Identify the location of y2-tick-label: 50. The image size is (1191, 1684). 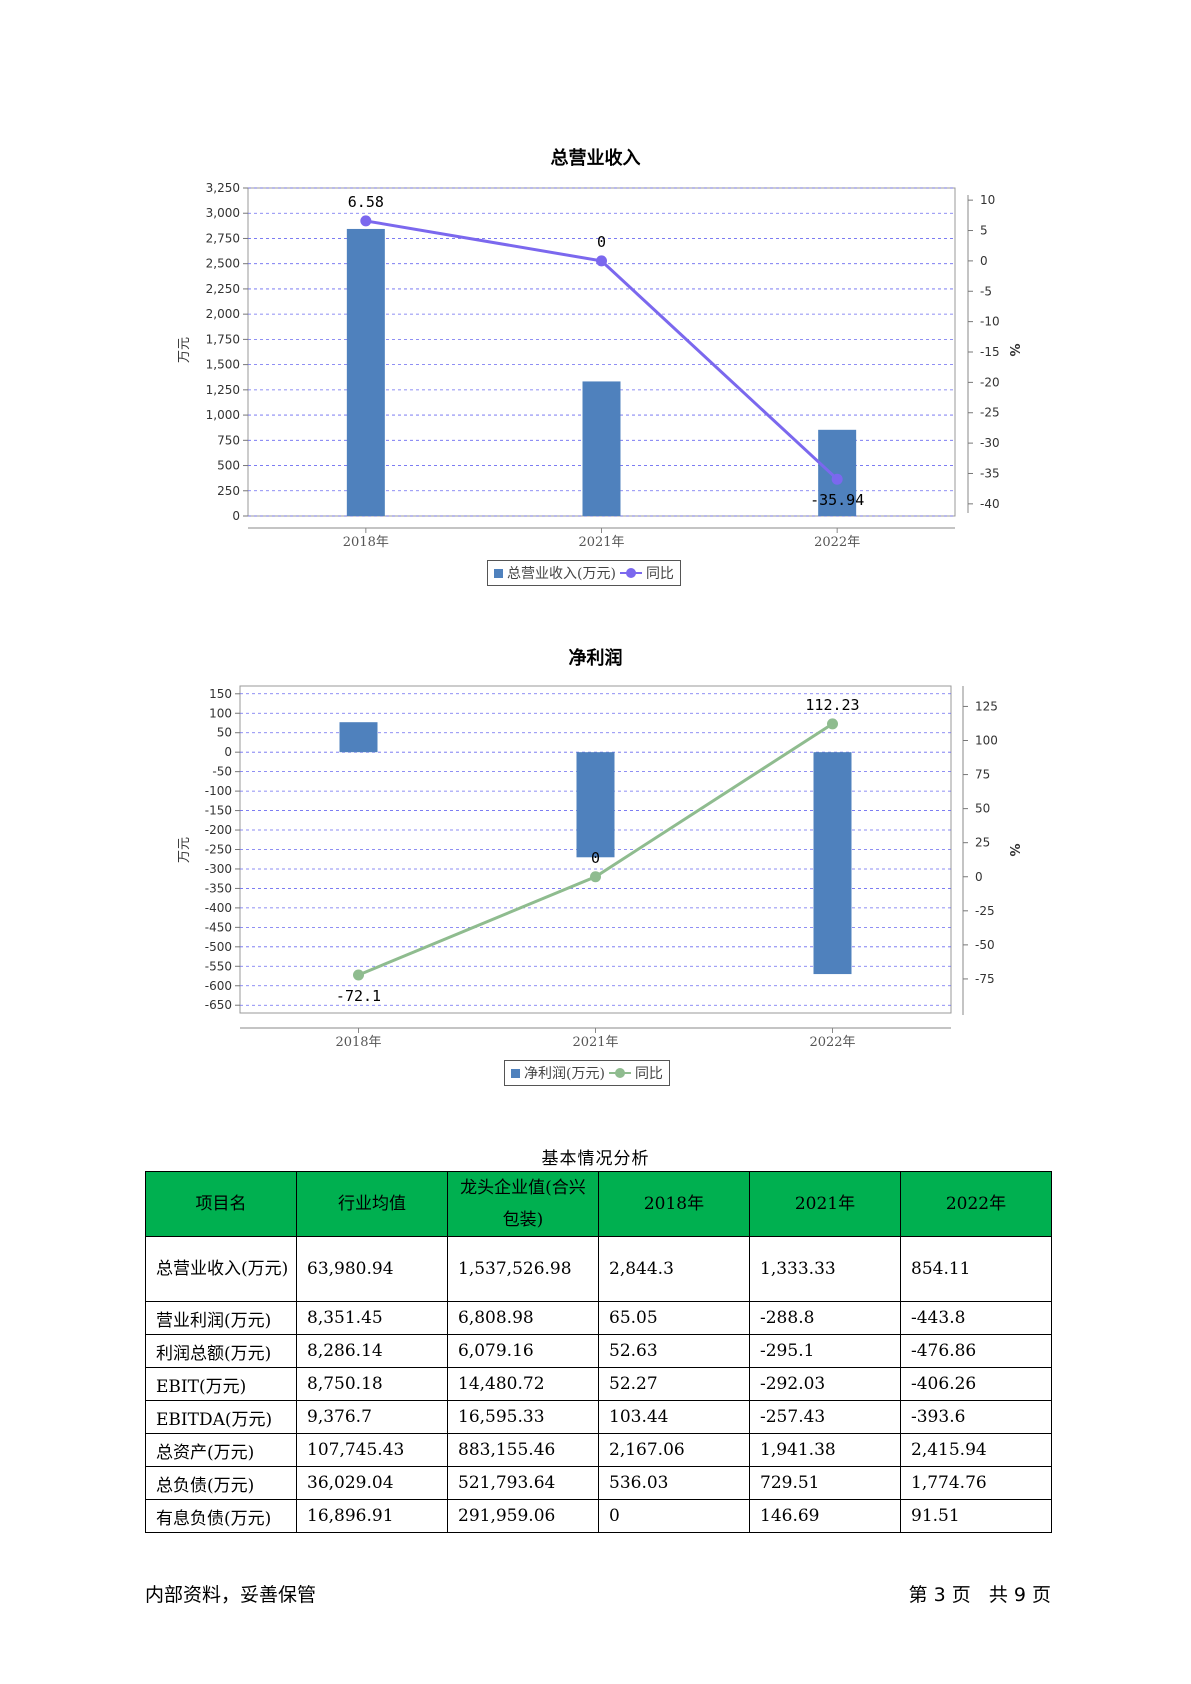
(982, 809).